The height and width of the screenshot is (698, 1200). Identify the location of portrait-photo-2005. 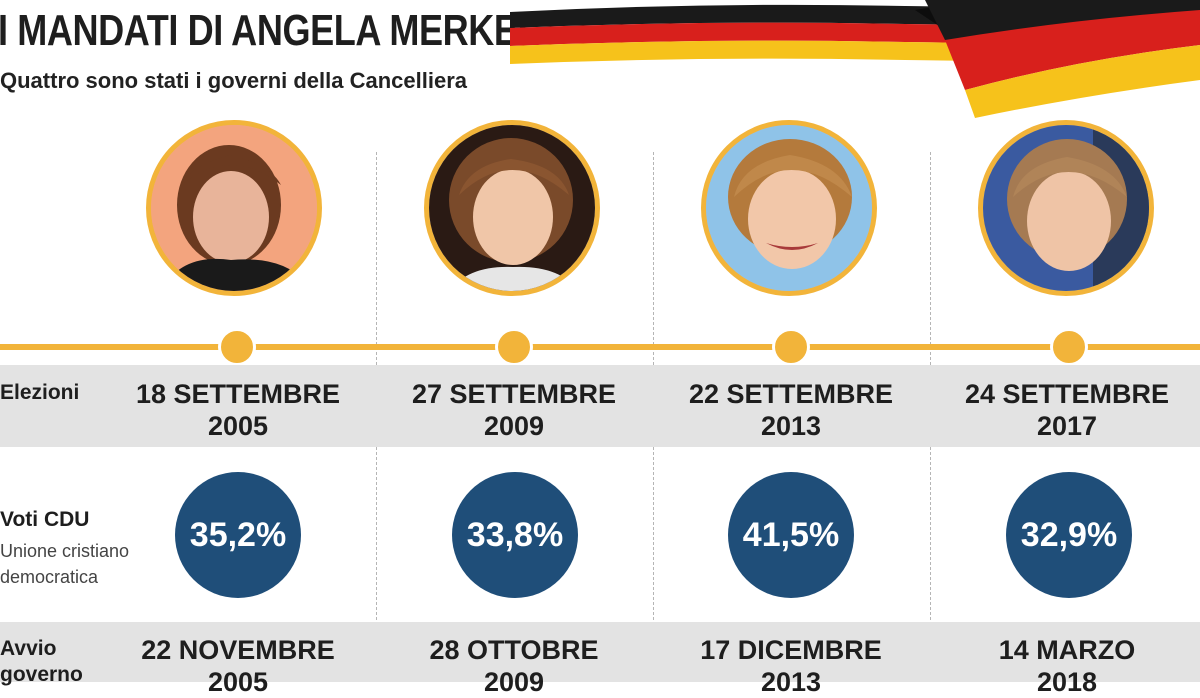
(234, 208).